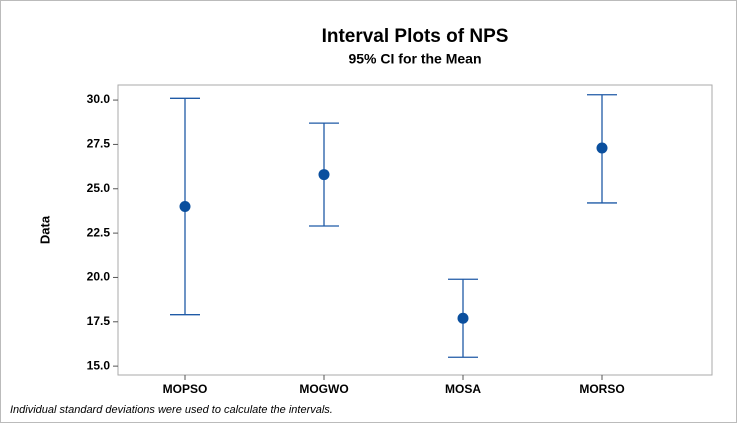  Describe the element at coordinates (323, 389) in the screenshot. I see `x-tick-label: MOGWO` at that location.